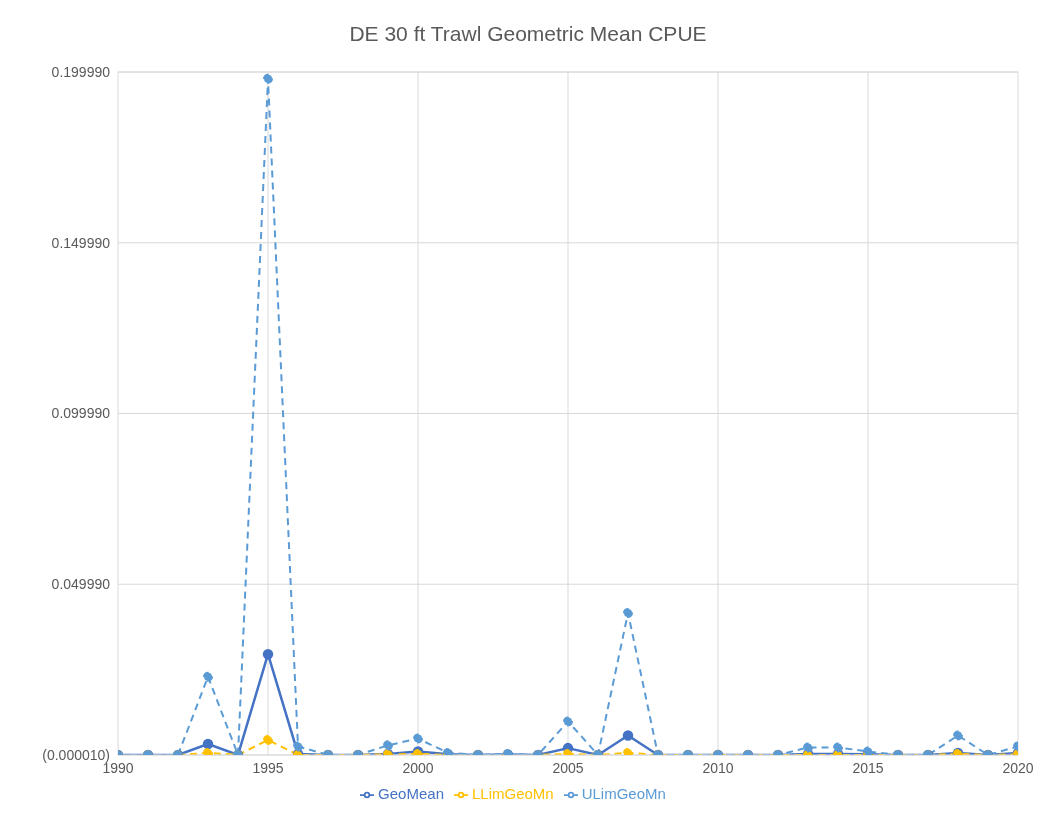  What do you see at coordinates (718, 767) in the screenshot?
I see `x-tick-label: 2010` at bounding box center [718, 767].